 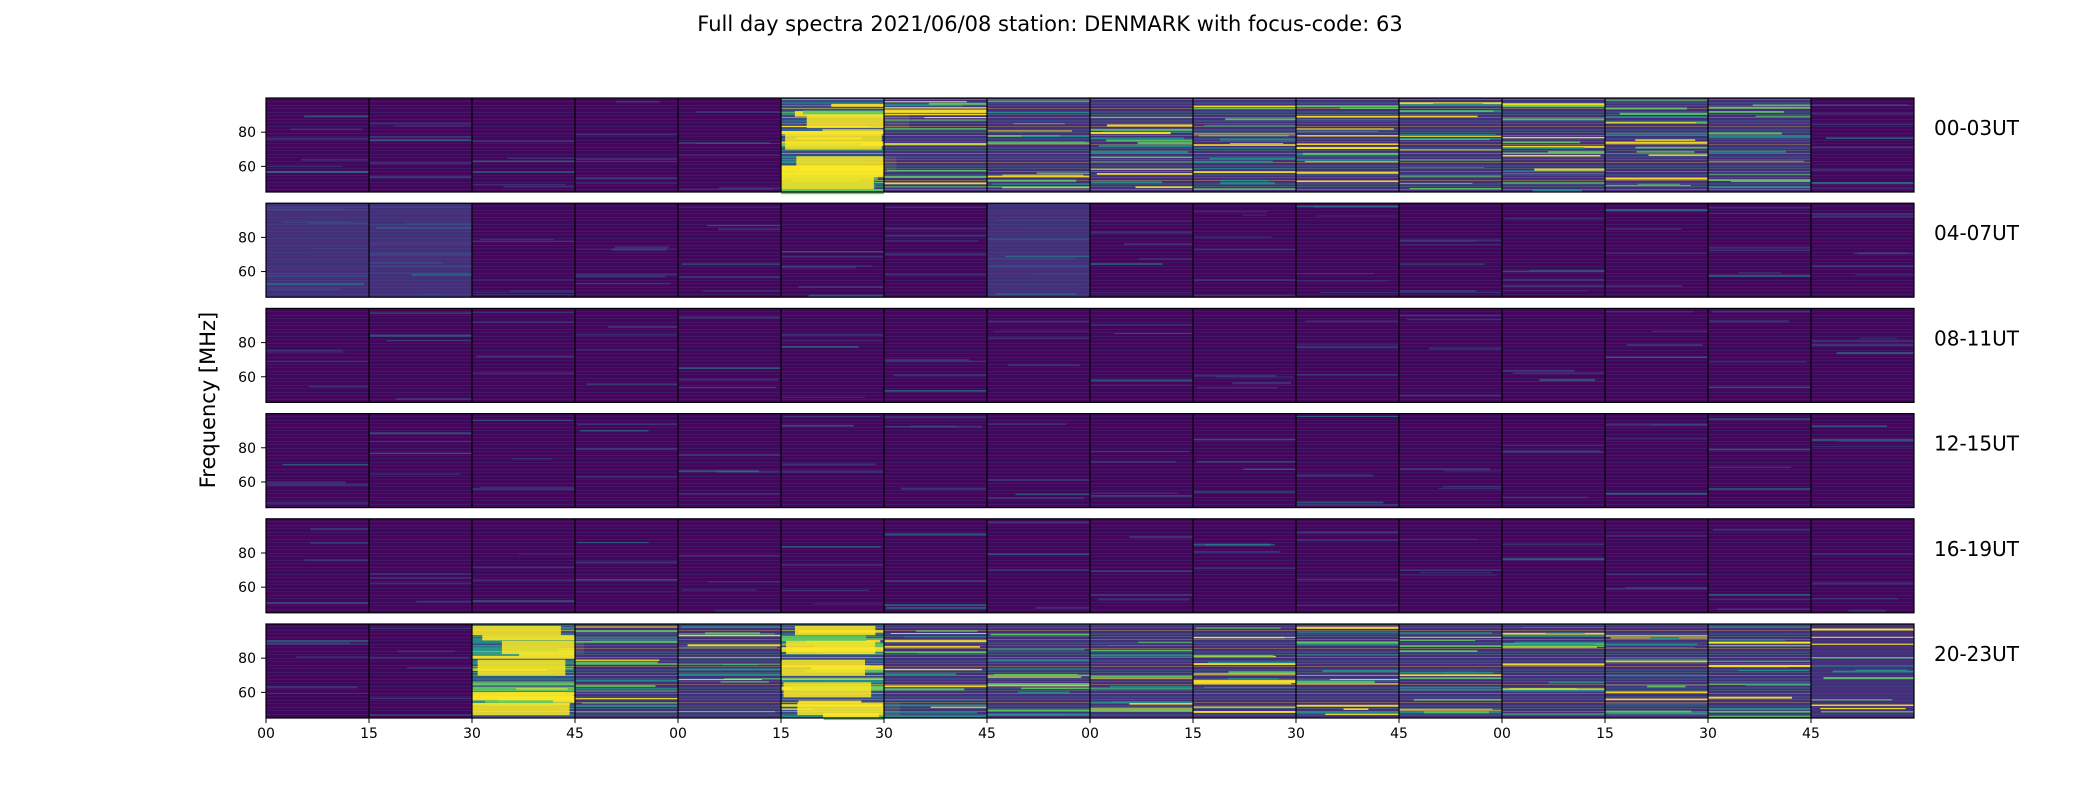 I want to click on x-tick-label: 45, so click(x=987, y=734).